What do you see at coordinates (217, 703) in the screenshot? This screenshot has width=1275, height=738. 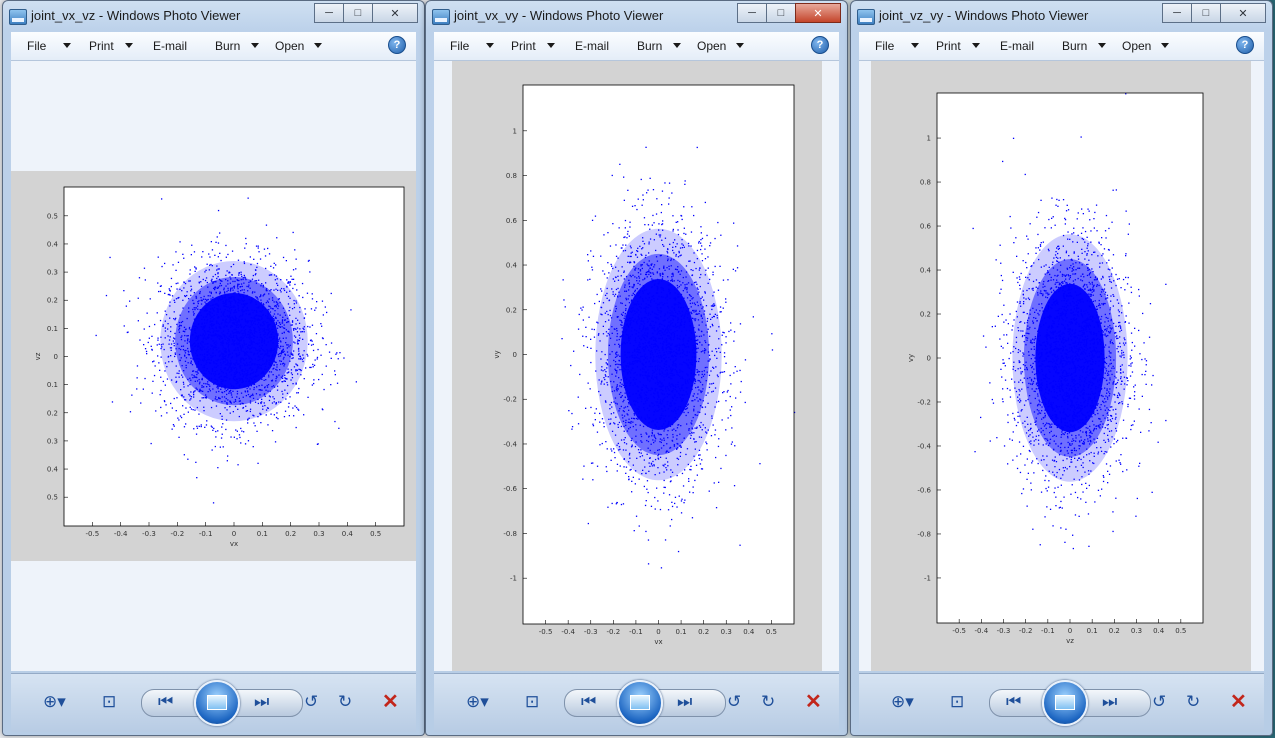 I see `slideshow-icon` at bounding box center [217, 703].